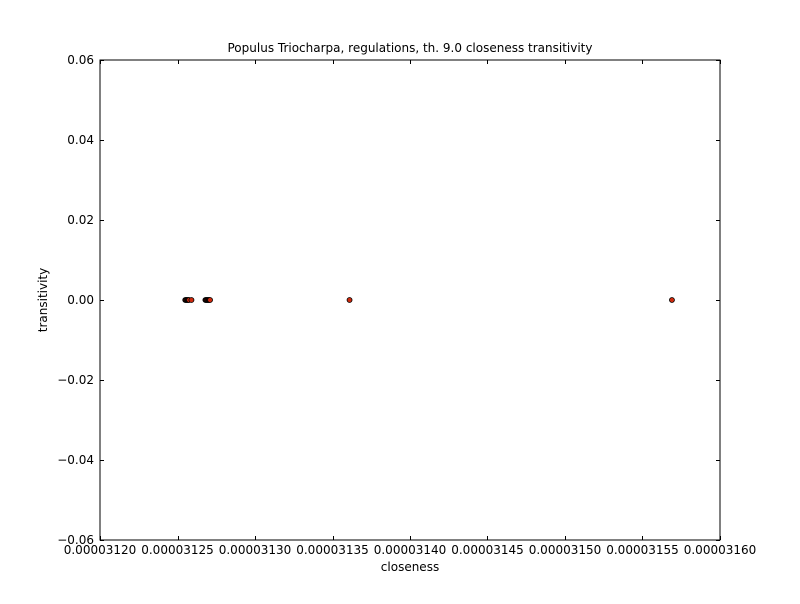 The image size is (800, 604). Describe the element at coordinates (428, 300) in the screenshot. I see `data-points` at that location.